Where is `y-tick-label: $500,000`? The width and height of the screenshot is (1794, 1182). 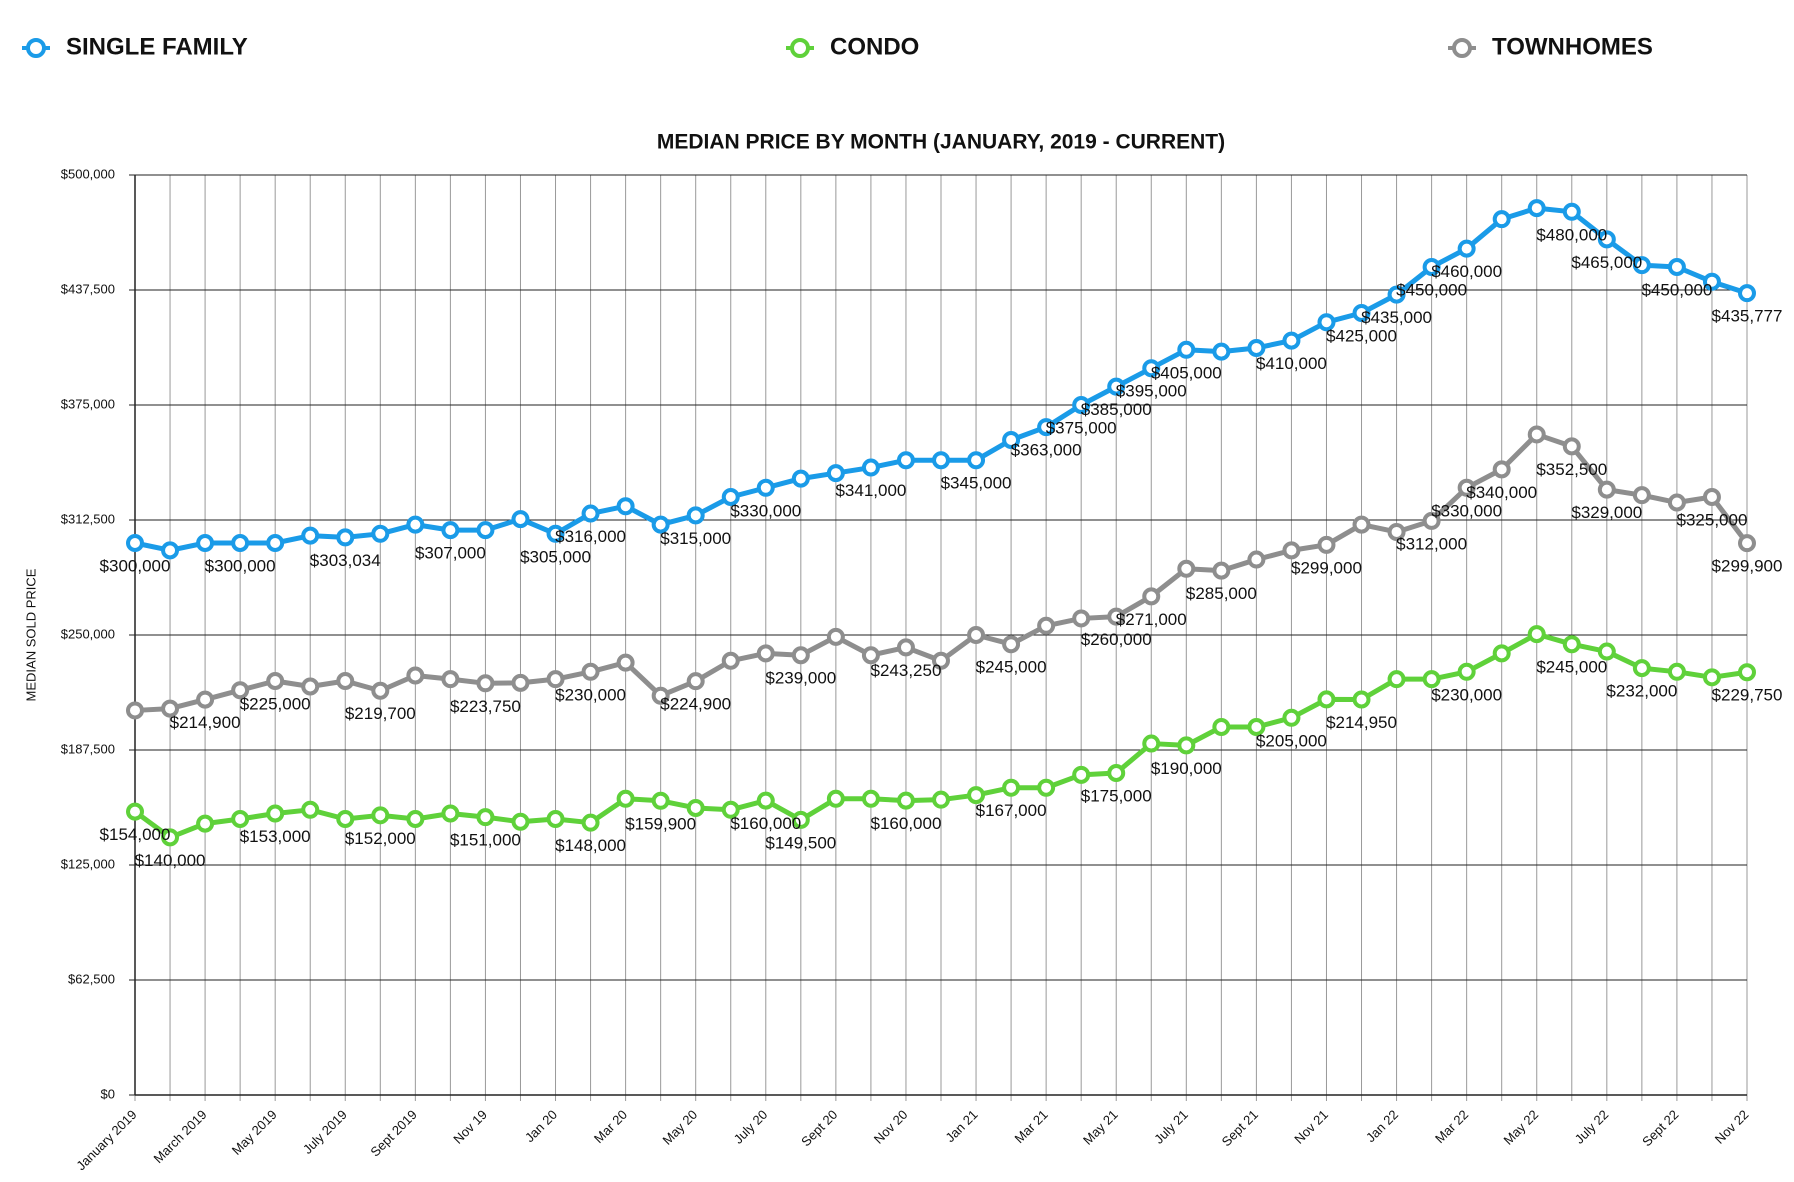 y-tick-label: $500,000 is located at coordinates (88, 173).